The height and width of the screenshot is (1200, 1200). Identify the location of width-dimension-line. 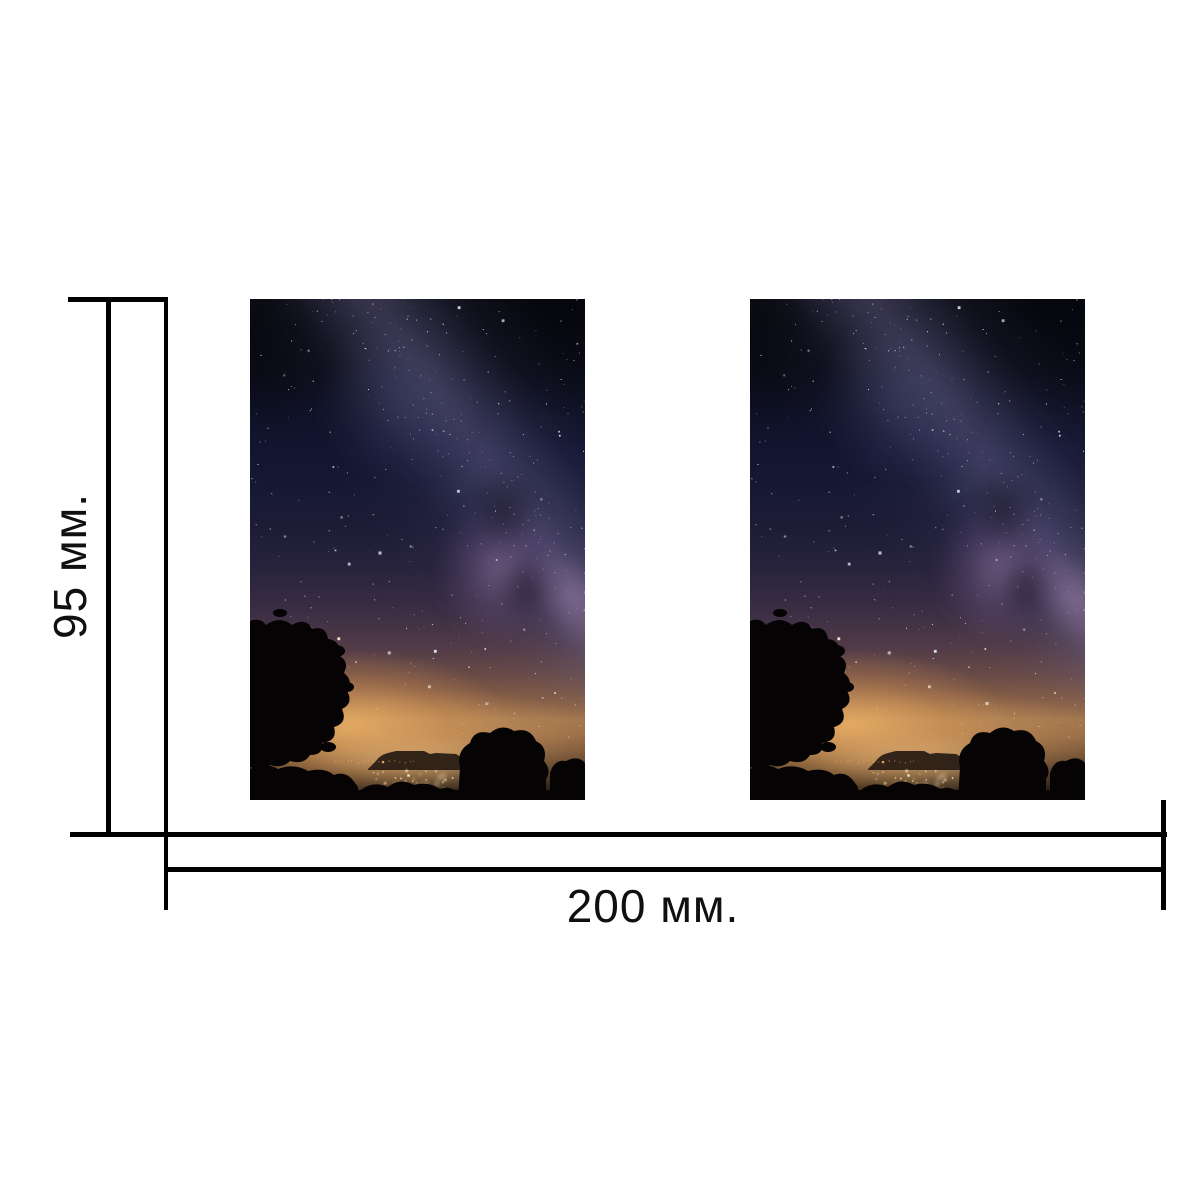
(666, 869).